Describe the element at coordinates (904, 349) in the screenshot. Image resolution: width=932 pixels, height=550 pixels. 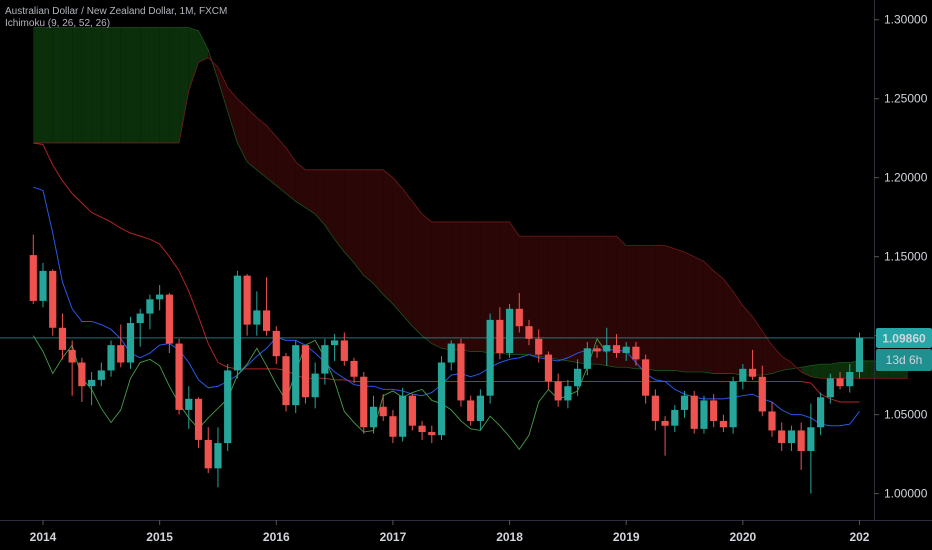
I see `last-price-label: 1.09860 13d 6h` at that location.